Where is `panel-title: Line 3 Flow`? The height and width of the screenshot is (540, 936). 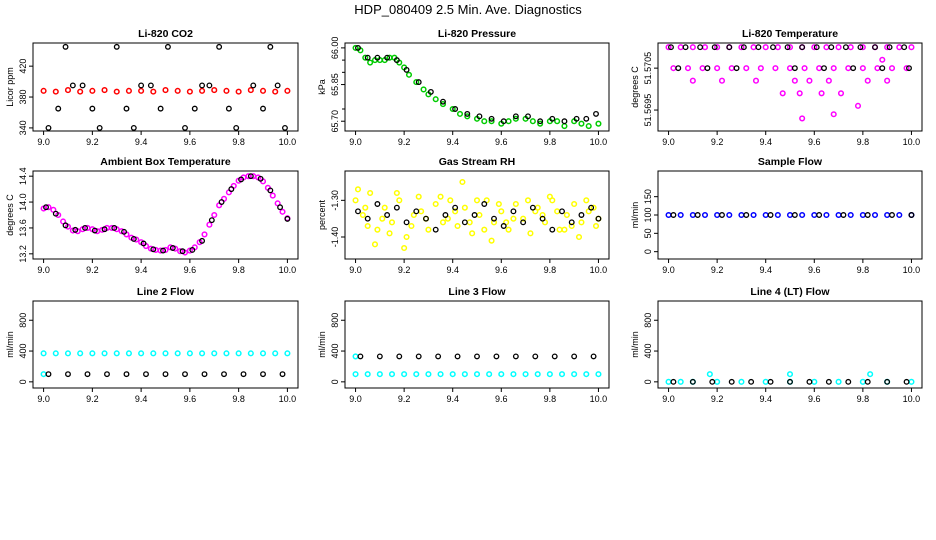 panel-title: Line 3 Flow is located at coordinates (477, 292).